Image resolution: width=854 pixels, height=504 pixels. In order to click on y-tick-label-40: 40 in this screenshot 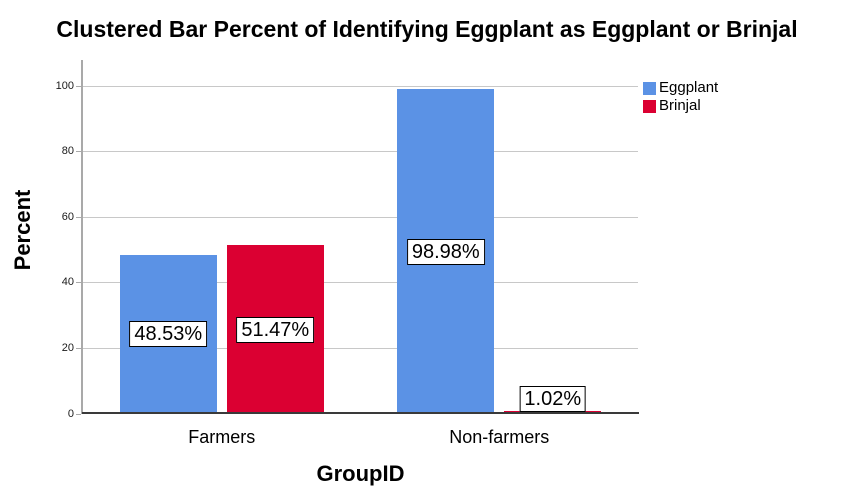, I will do `click(67, 282)`.